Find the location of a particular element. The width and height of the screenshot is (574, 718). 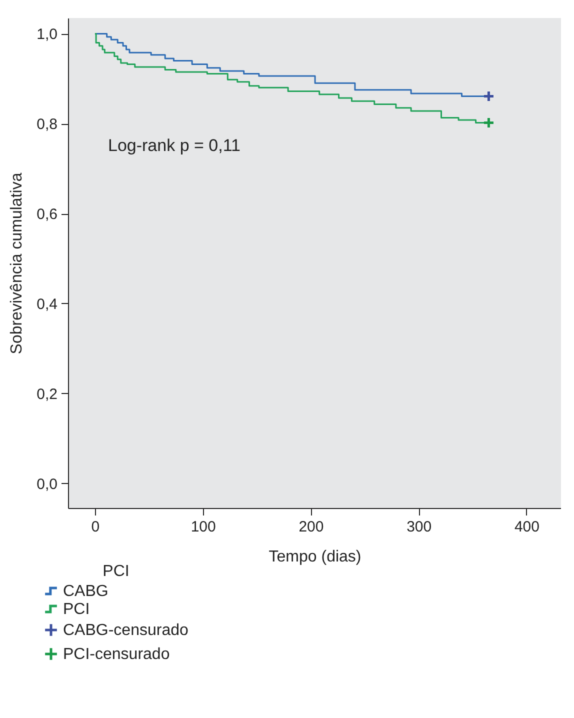

y-tick-label: 0,0 is located at coordinates (47, 484).